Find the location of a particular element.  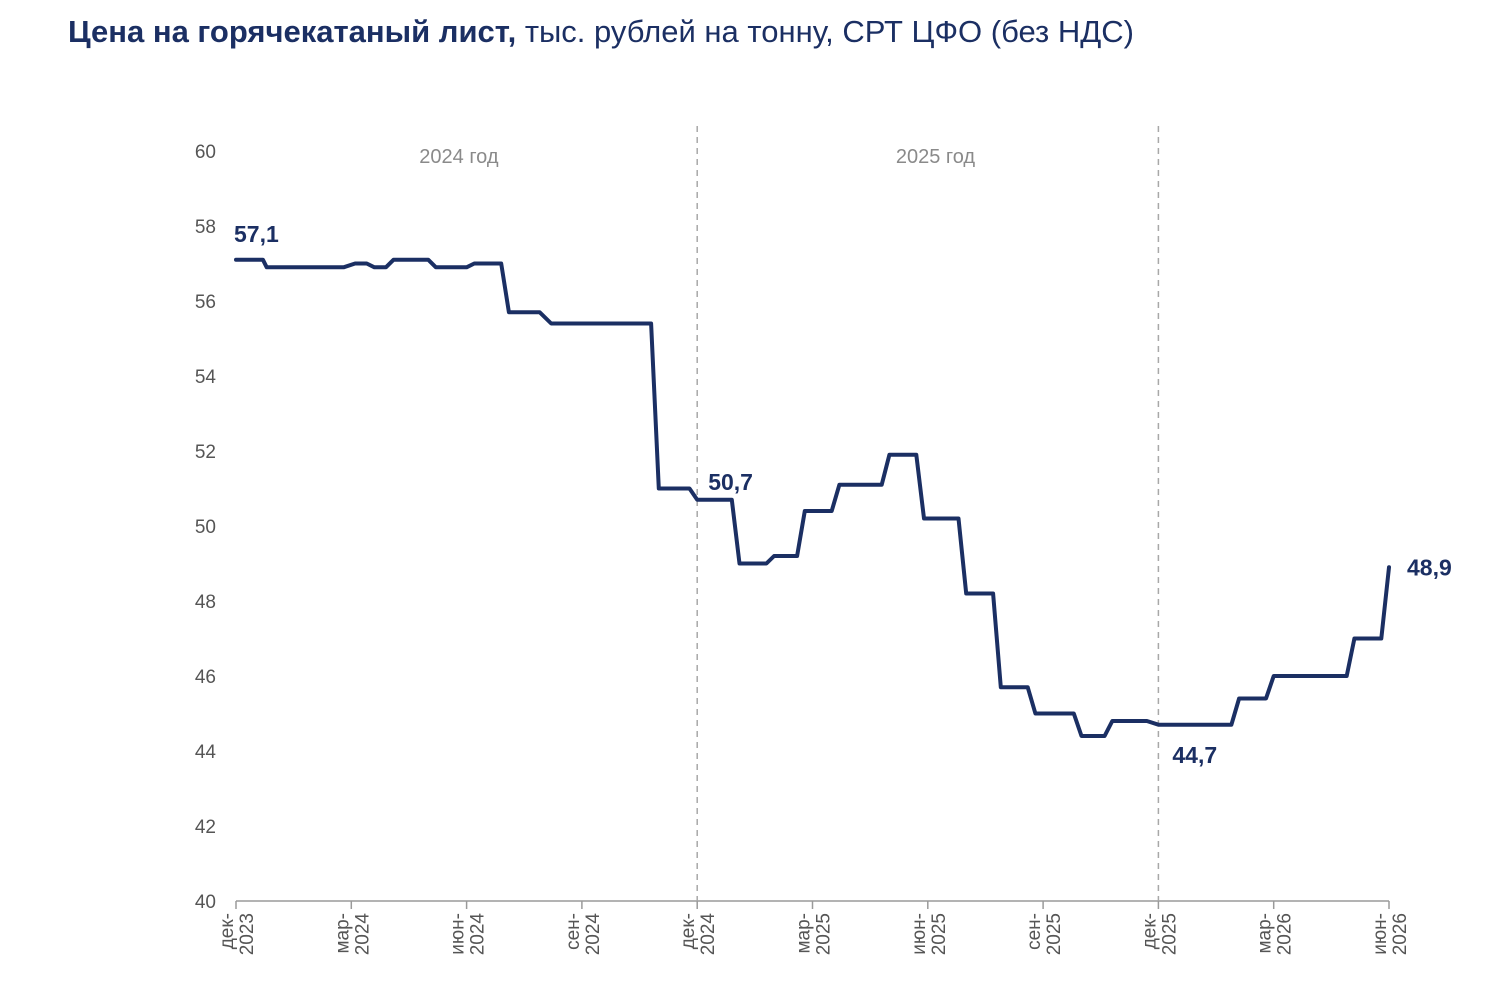

x-tick-label: июн- 2024 is located at coordinates (468, 934).